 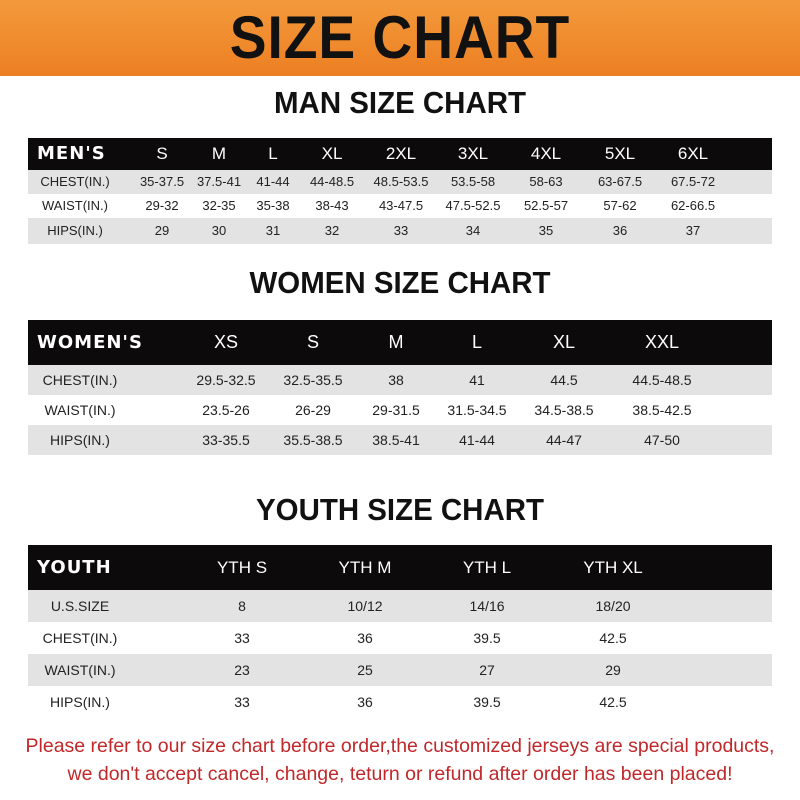 I want to click on measurement-cell: 44.5, so click(x=564, y=380).